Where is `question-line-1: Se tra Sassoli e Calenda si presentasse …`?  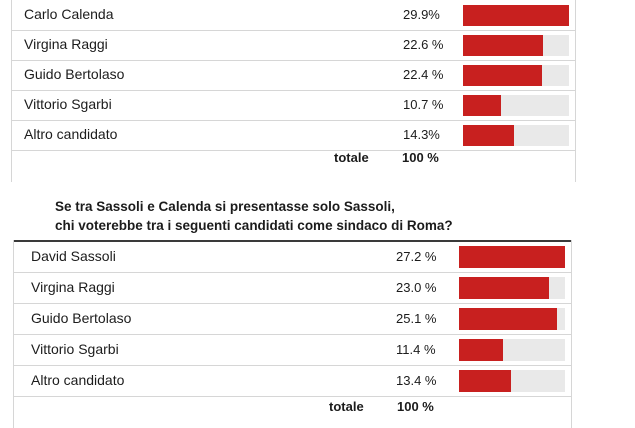 question-line-1: Se tra Sassoli e Calenda si presentasse … is located at coordinates (225, 206).